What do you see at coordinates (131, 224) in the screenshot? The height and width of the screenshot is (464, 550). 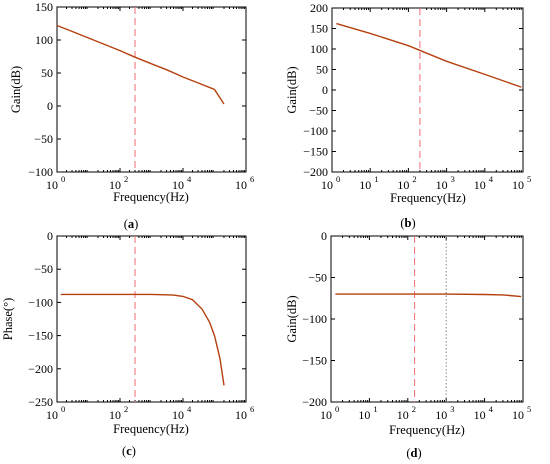 I see `subfigure-caption: (a)` at bounding box center [131, 224].